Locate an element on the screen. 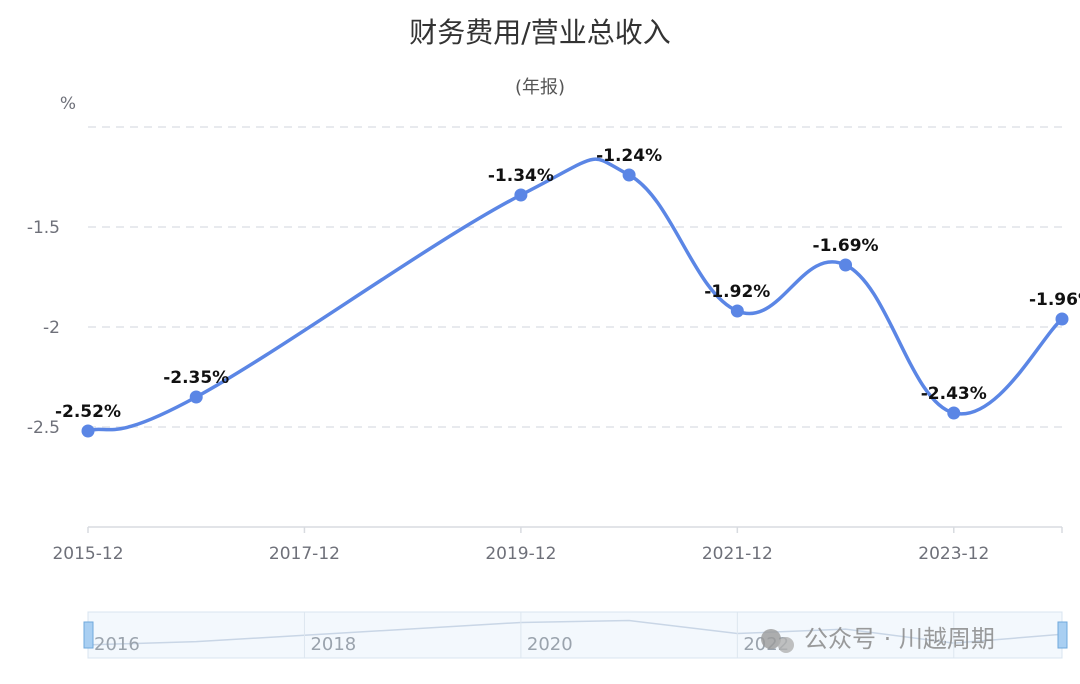 Image resolution: width=1080 pixels, height=684 pixels. data-label: -2.52% is located at coordinates (88, 412).